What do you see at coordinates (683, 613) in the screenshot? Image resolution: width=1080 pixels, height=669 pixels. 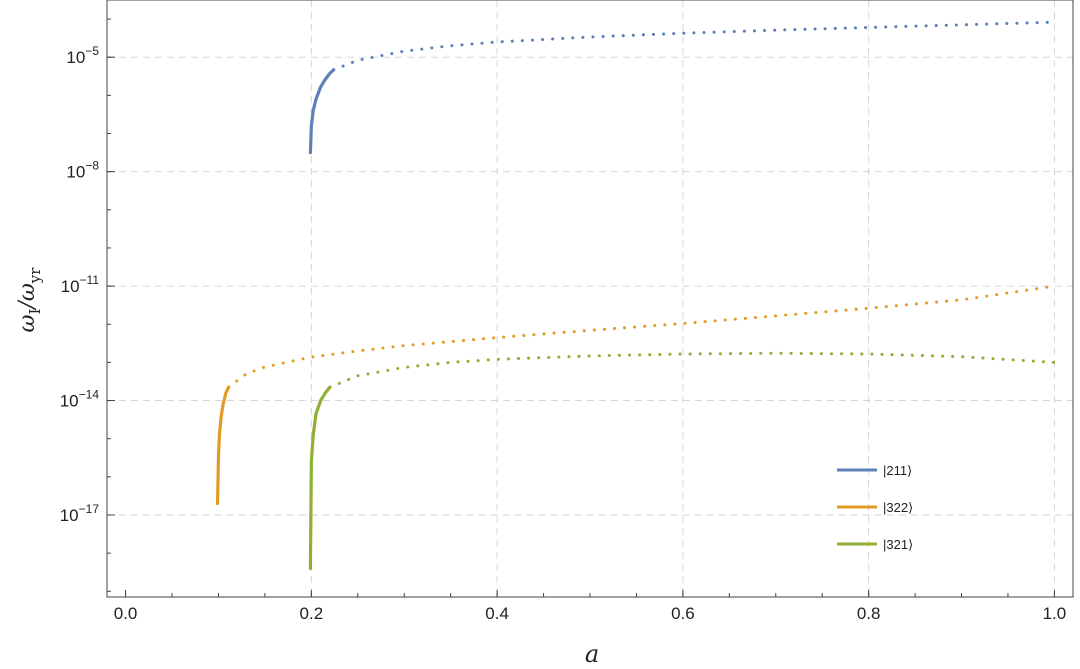 I see `x-tick-label: 0.6` at bounding box center [683, 613].